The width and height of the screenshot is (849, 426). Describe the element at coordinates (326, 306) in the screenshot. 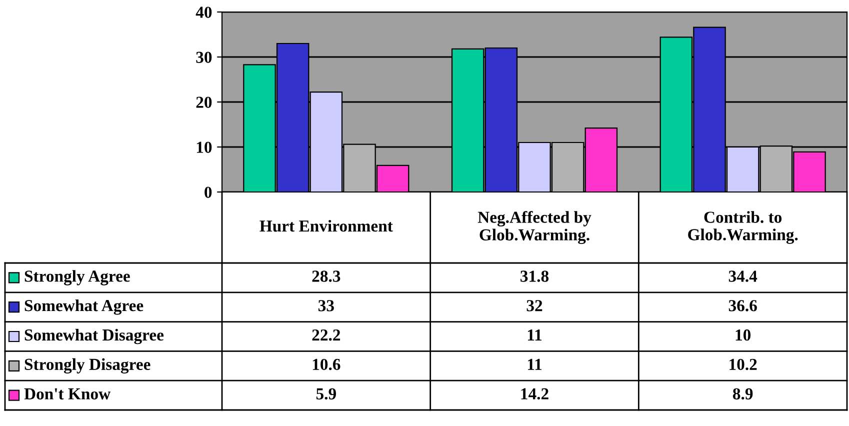

I see `data-label: 33` at that location.